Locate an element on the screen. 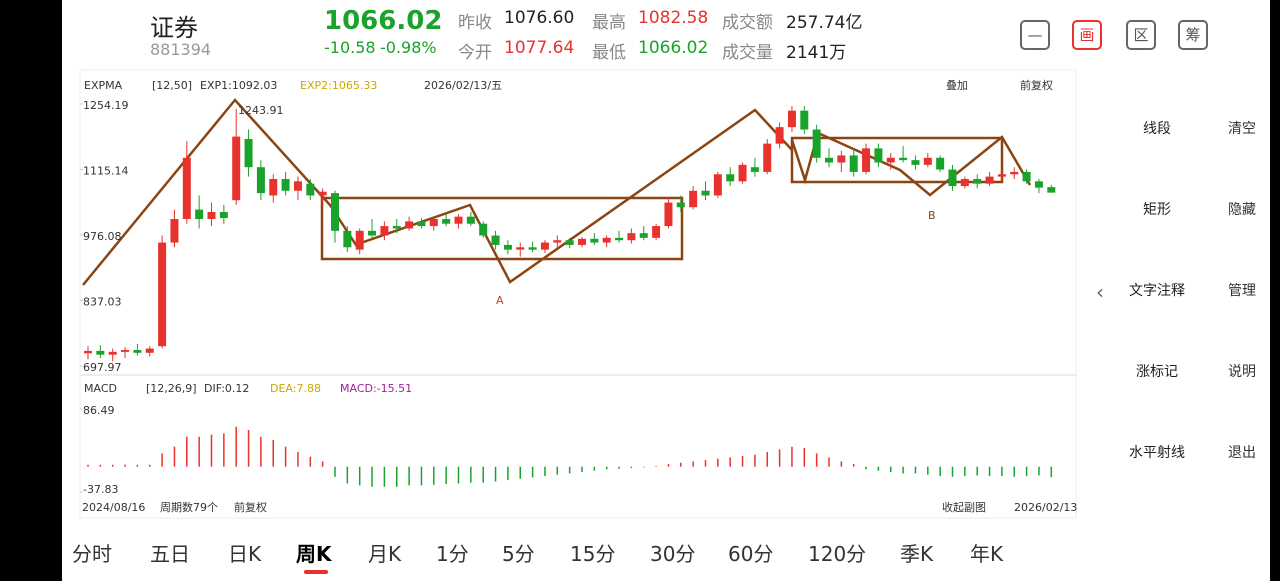 Image resolution: width=1280 pixels, height=581 pixels. y-tick-label: 697.97 is located at coordinates (102, 367).